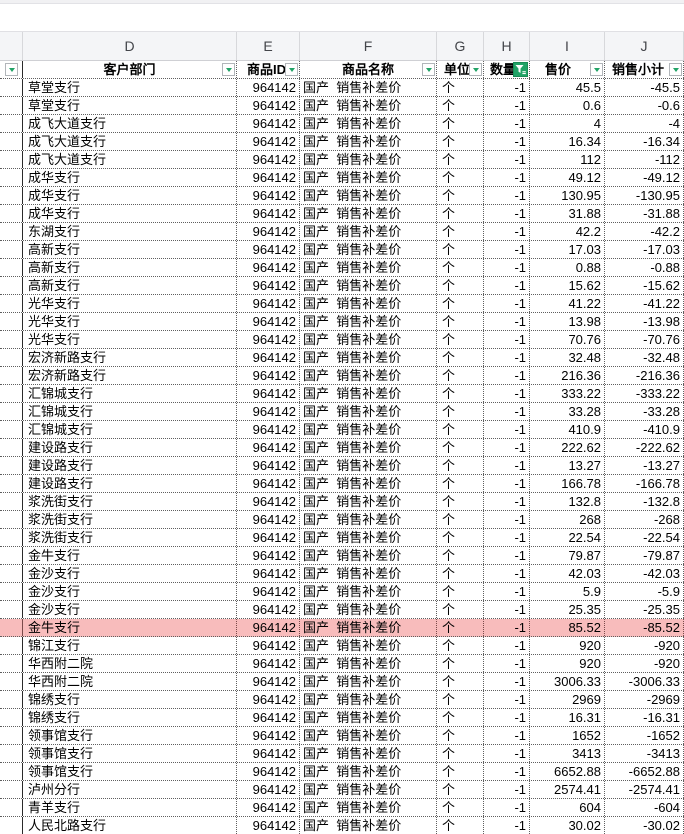 The height and width of the screenshot is (834, 684). What do you see at coordinates (567, 537) in the screenshot?
I see `cell-price: 22.54` at bounding box center [567, 537].